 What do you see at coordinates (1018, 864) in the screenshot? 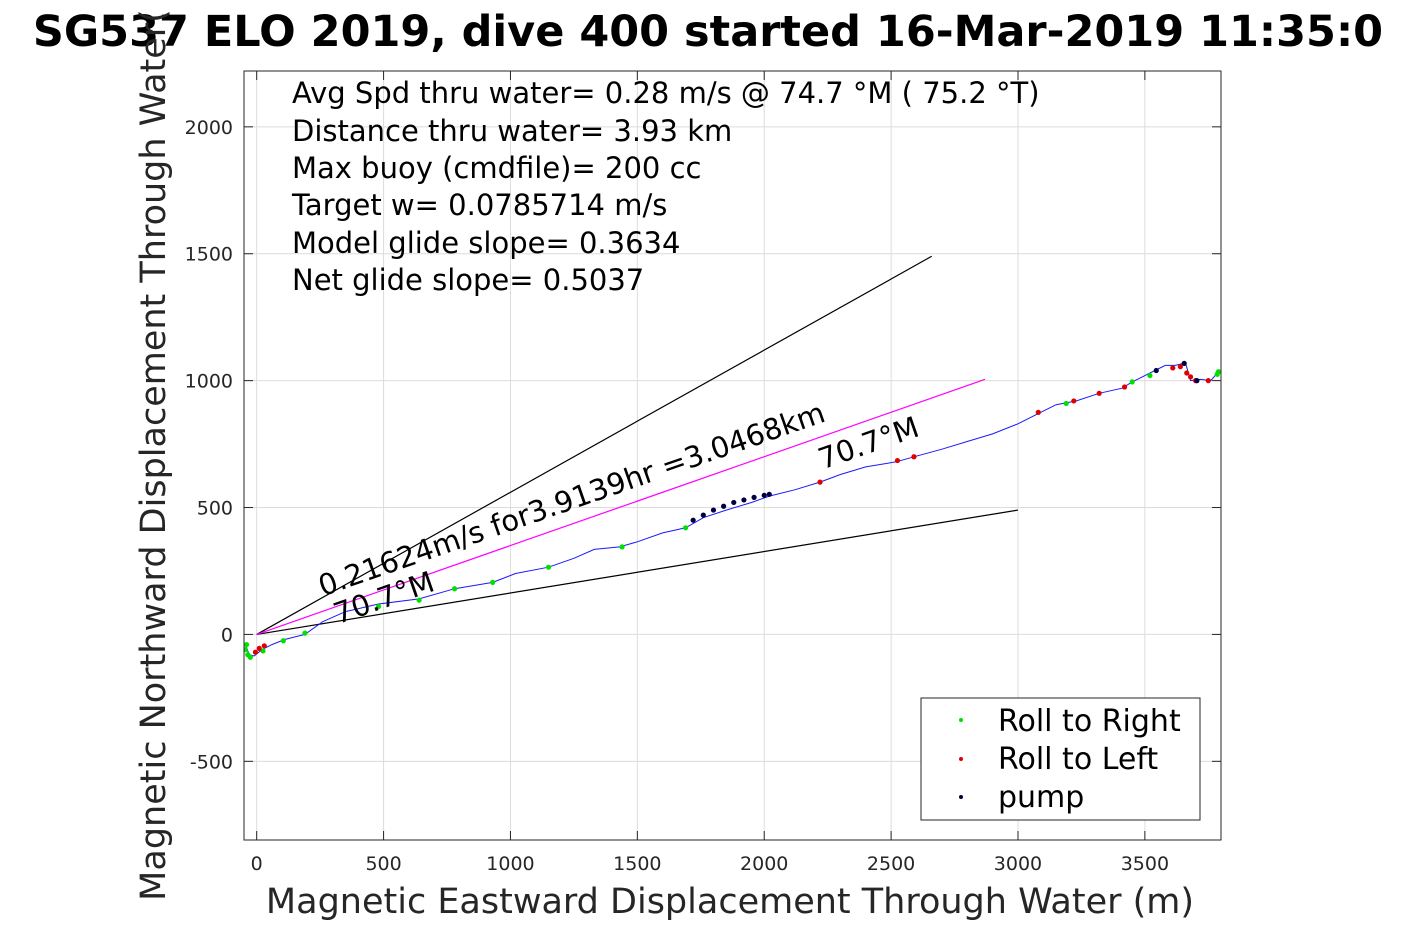
I see `x-tick-label-6: 3000` at bounding box center [1018, 864].